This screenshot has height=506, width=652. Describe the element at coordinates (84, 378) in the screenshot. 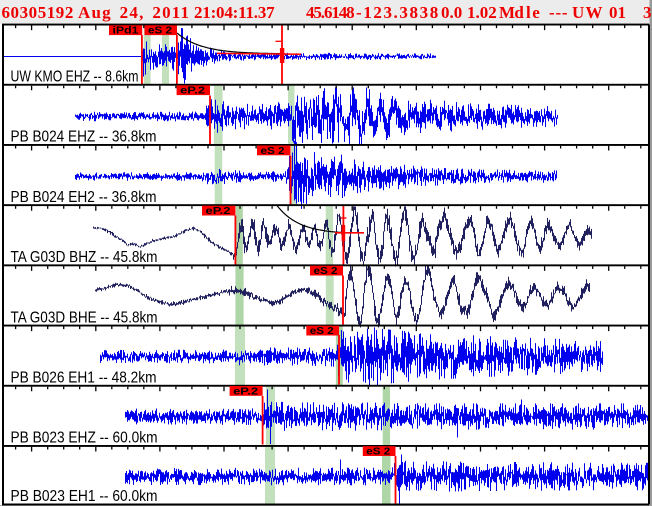

I see `svg-text: PB B026 EH1 -- 48.2km` at that location.